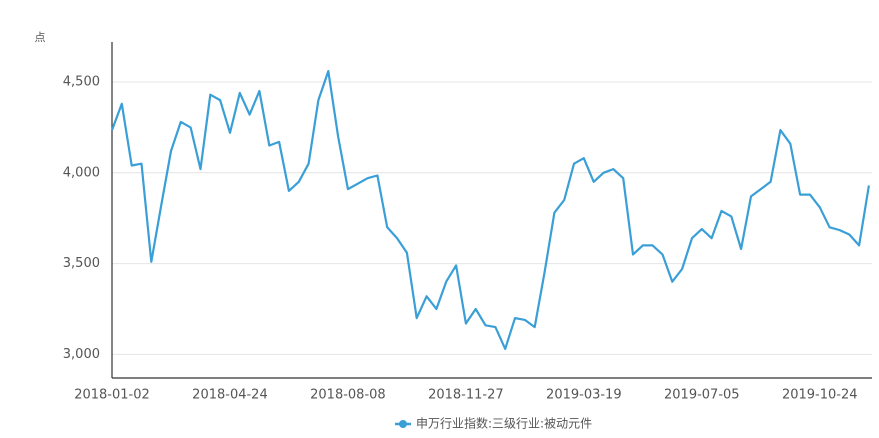 This screenshot has height=438, width=879. I want to click on legend-label: 申万行业指数:三级行业:被动元件, so click(504, 423).